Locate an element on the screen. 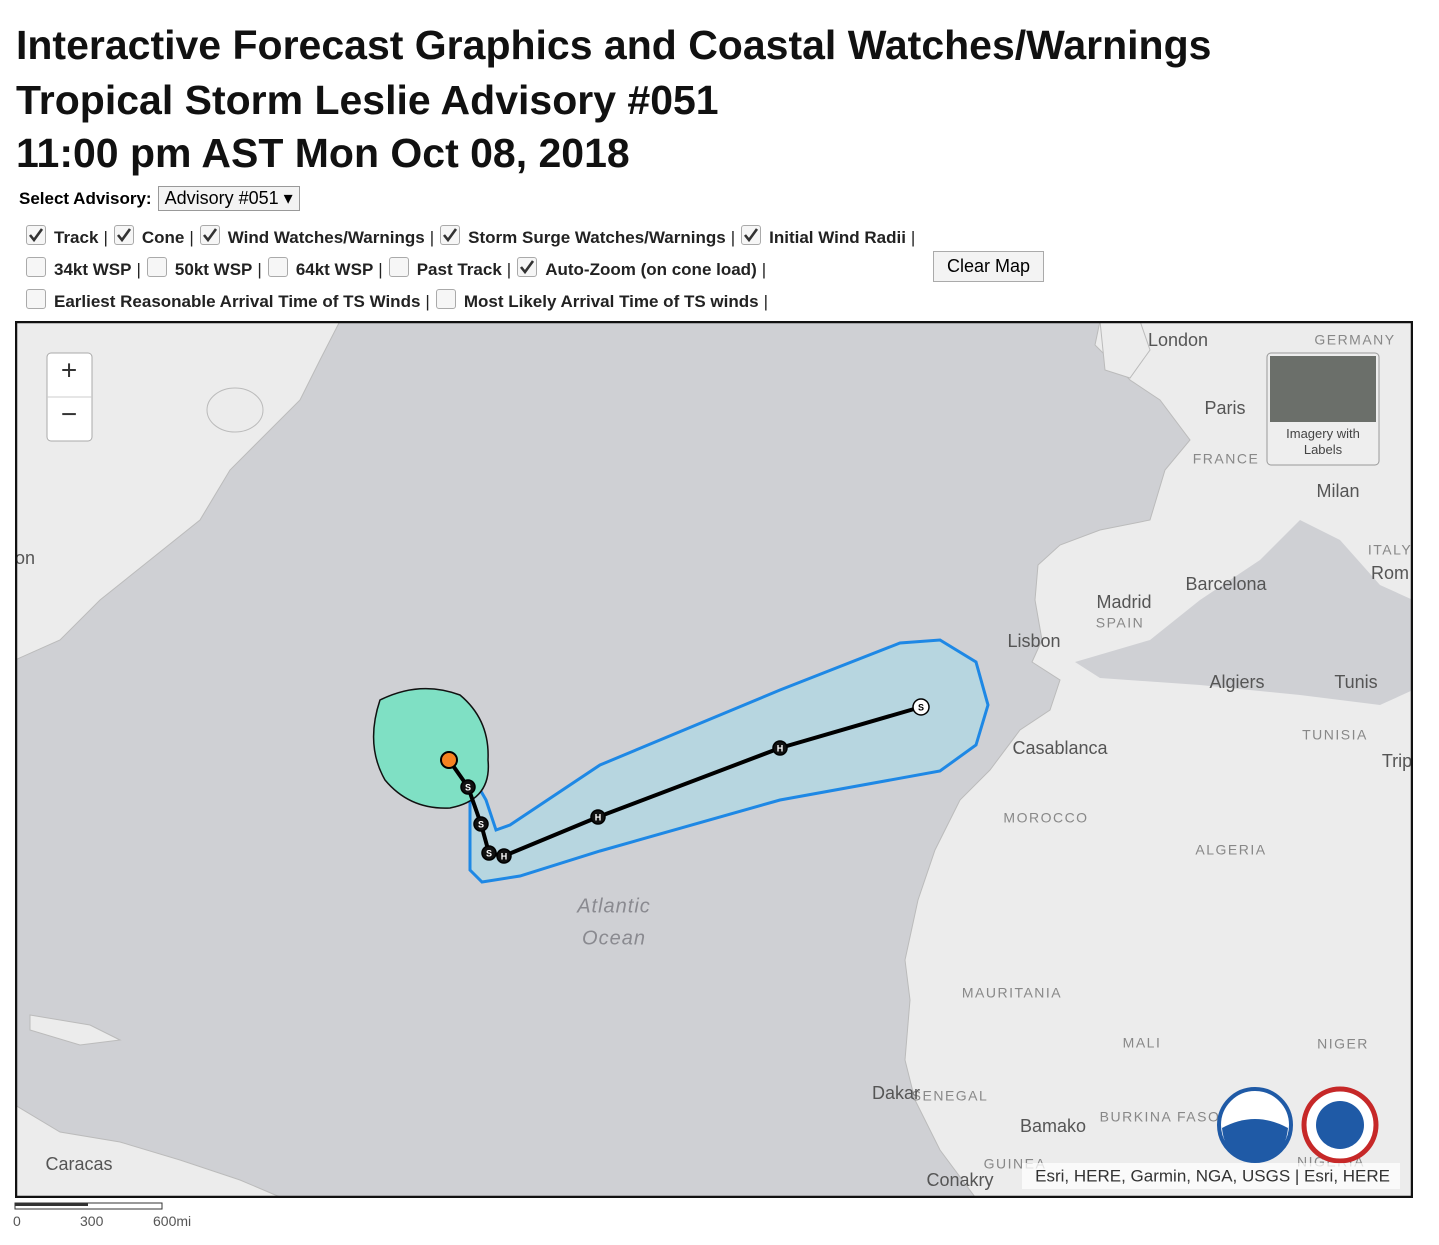 The width and height of the screenshot is (1439, 1245). checkbox-label: 34kt WSP is located at coordinates (93, 269).